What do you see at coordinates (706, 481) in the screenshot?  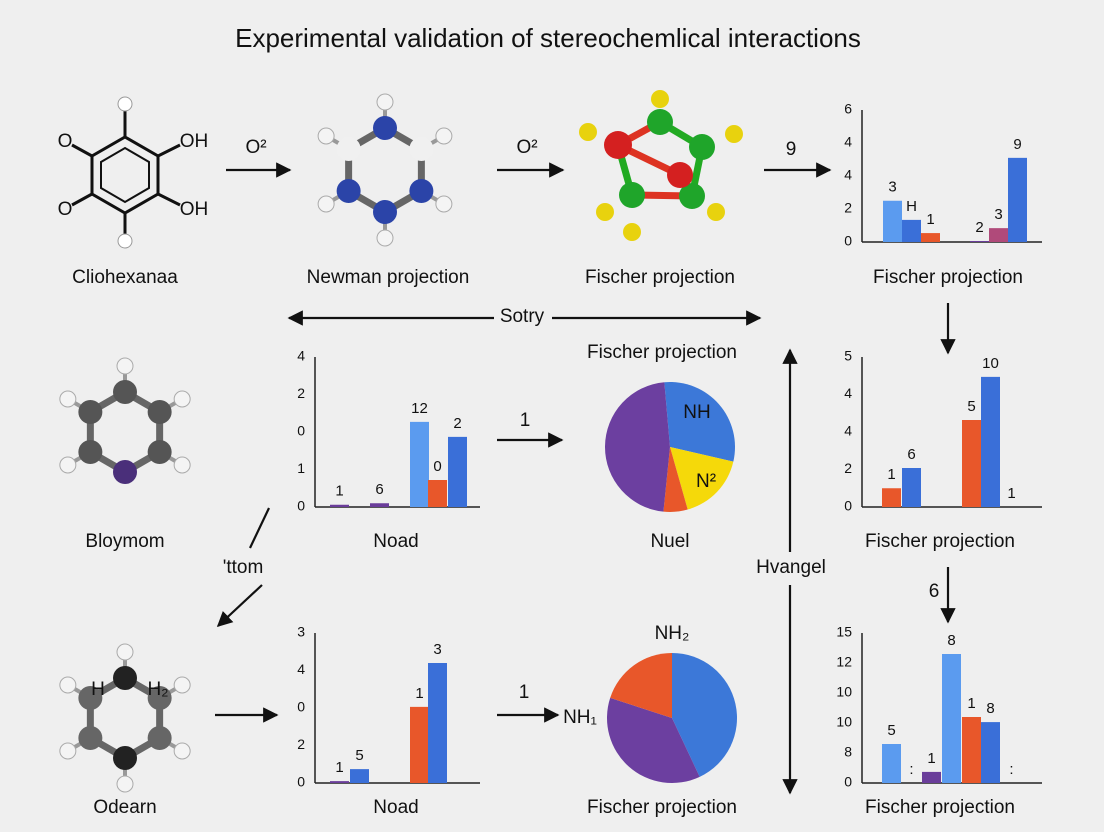 I see `slice-label: N²` at bounding box center [706, 481].